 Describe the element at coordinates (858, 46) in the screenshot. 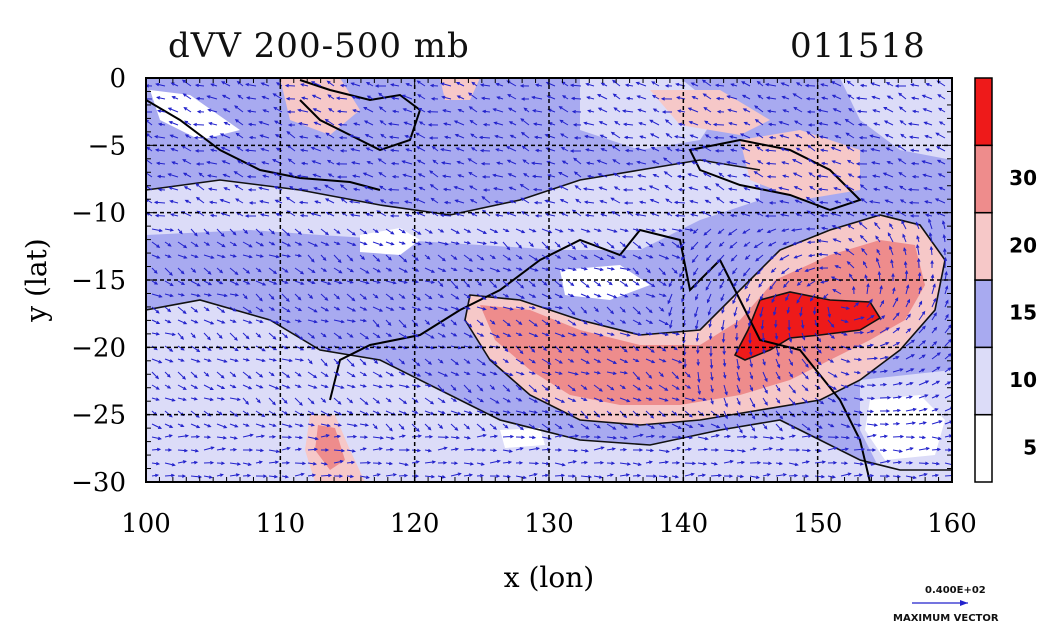

I see `date-label: 011518` at that location.